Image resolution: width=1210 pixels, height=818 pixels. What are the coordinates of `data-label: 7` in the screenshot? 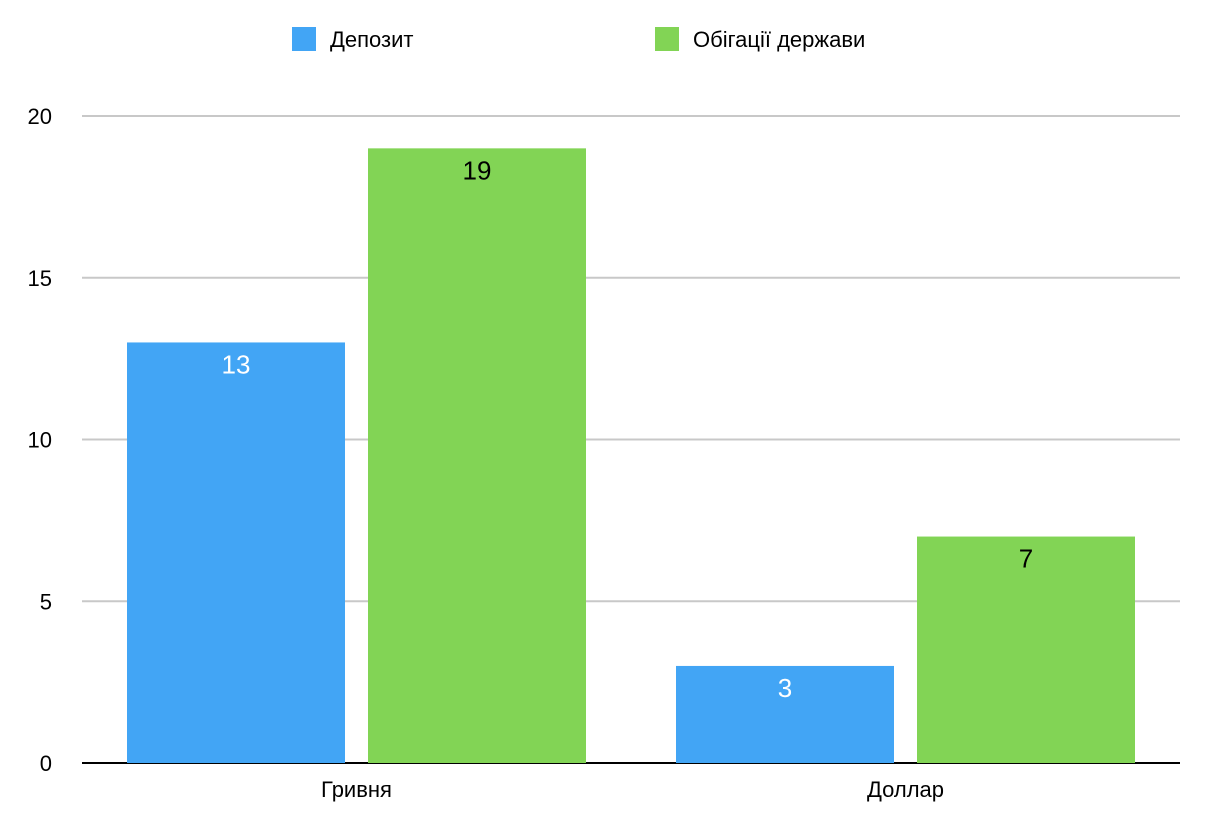 It's located at (1026, 559).